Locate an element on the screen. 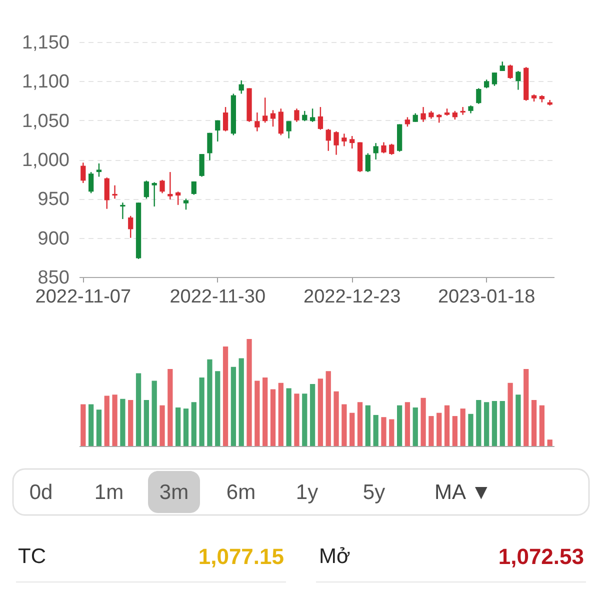  text: MA ▼ is located at coordinates (463, 492).